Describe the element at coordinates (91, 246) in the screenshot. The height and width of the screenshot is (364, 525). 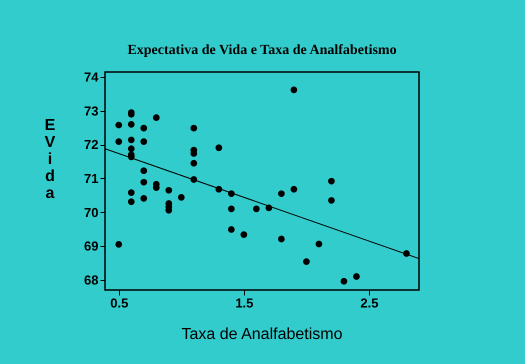
I see `y-tick-label: 69` at that location.